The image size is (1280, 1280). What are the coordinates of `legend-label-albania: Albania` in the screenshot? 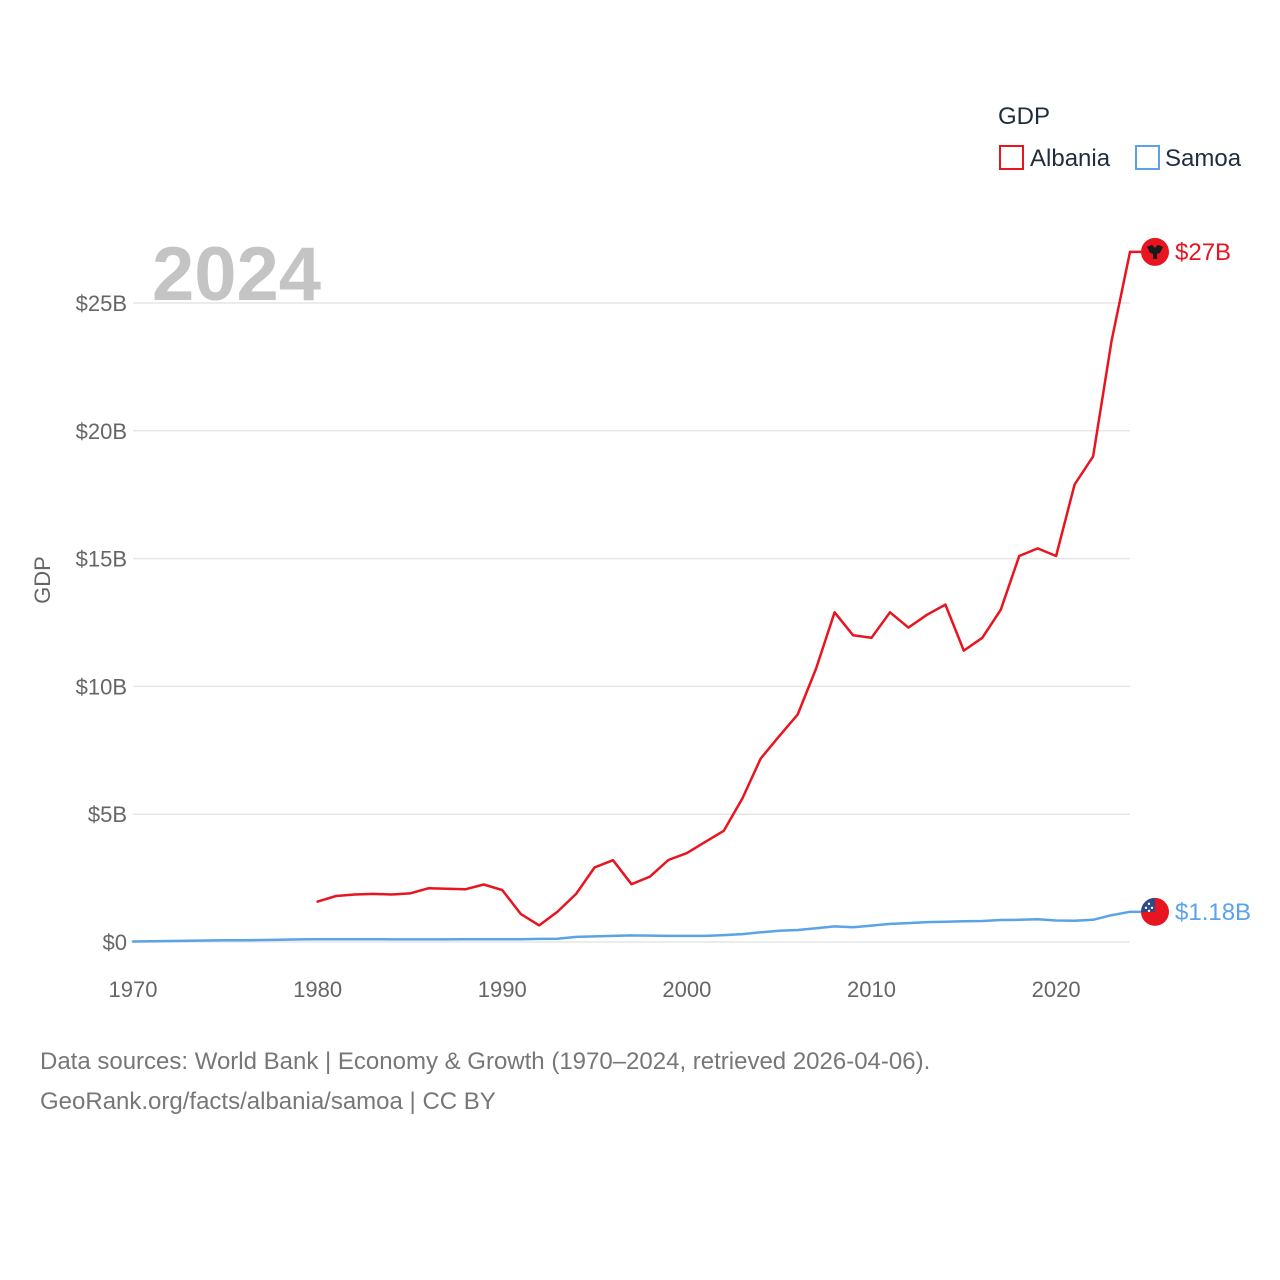 It's located at (1070, 158).